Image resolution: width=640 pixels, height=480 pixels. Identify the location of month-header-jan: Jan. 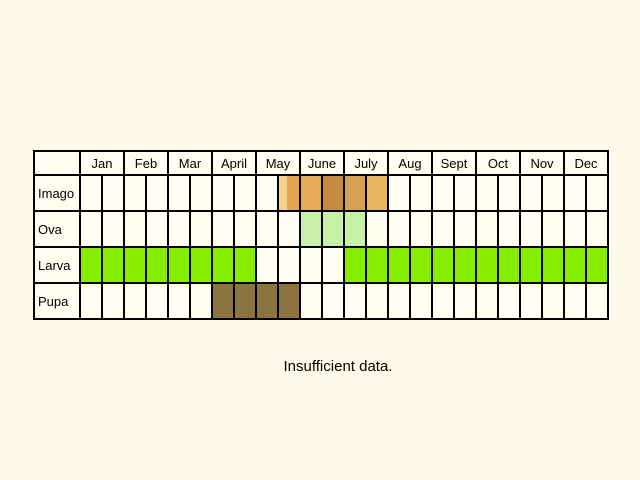
(102, 163).